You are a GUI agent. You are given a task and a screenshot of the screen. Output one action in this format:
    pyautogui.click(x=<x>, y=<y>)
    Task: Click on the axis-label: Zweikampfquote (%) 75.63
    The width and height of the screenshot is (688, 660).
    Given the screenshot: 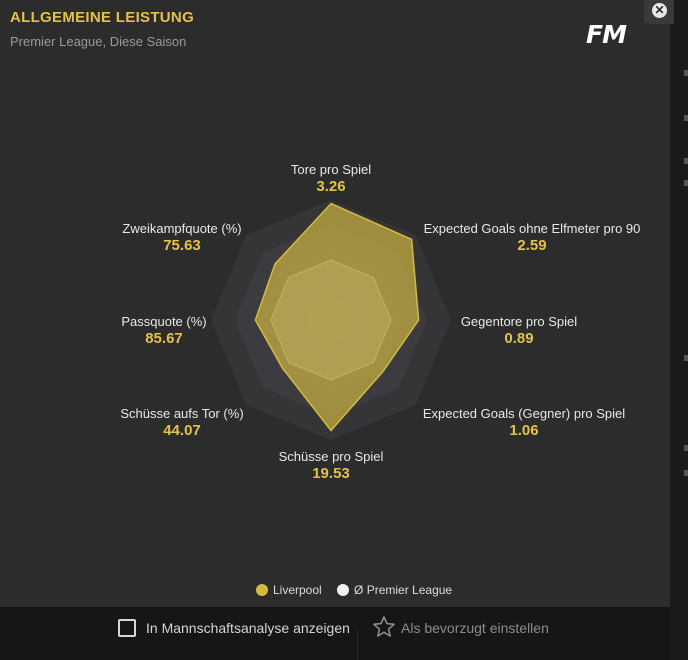 What is the action you would take?
    pyautogui.click(x=182, y=238)
    